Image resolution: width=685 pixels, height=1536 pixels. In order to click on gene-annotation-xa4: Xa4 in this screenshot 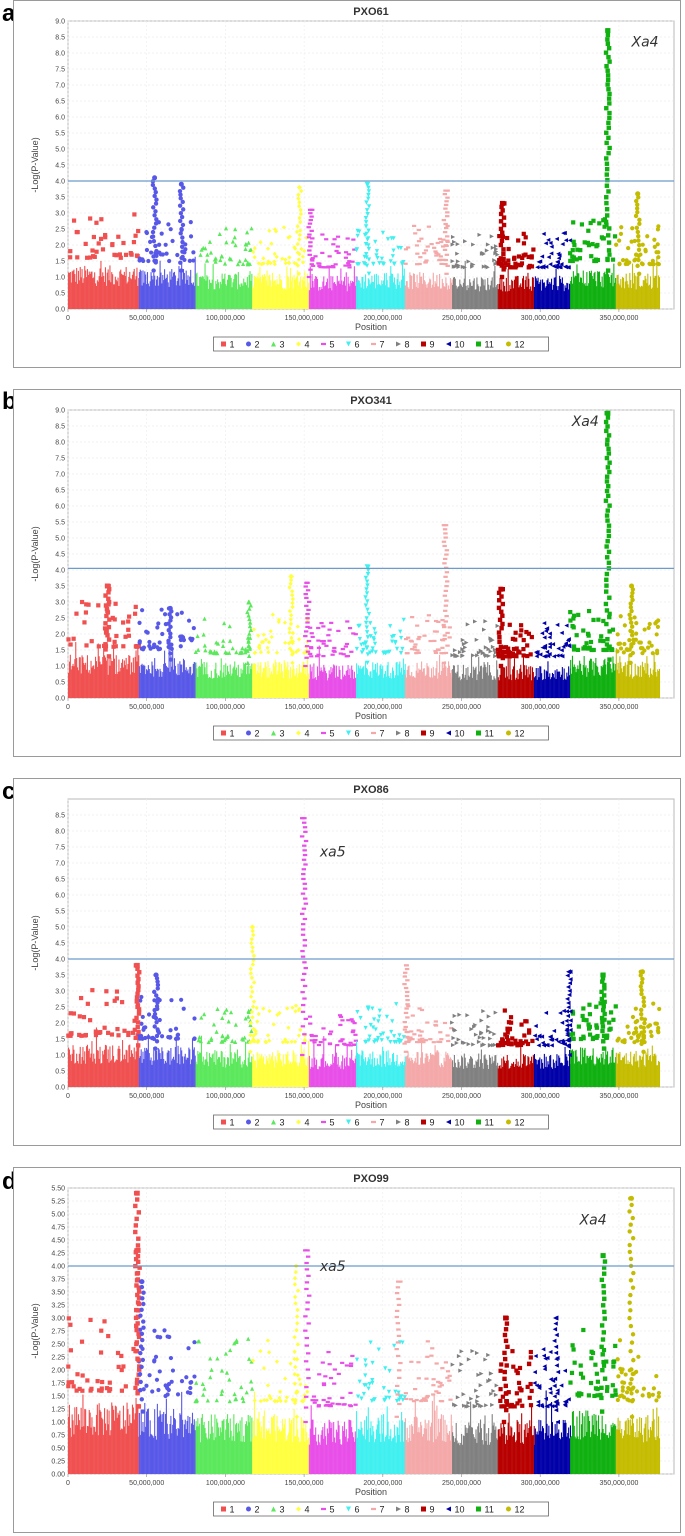, I will do `click(585, 422)`.